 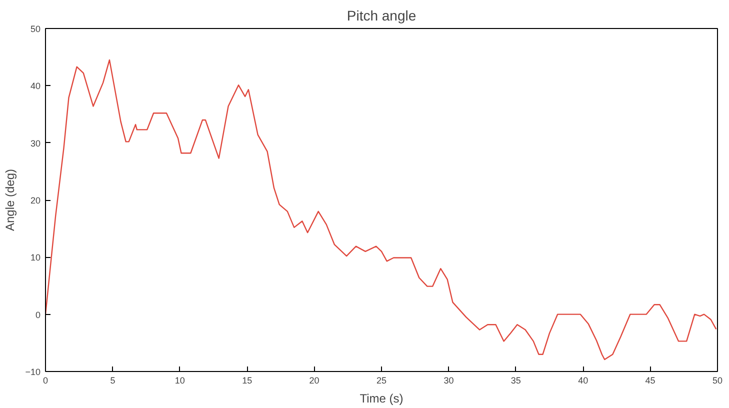 I want to click on y-tick-label: −10, so click(x=33, y=372).